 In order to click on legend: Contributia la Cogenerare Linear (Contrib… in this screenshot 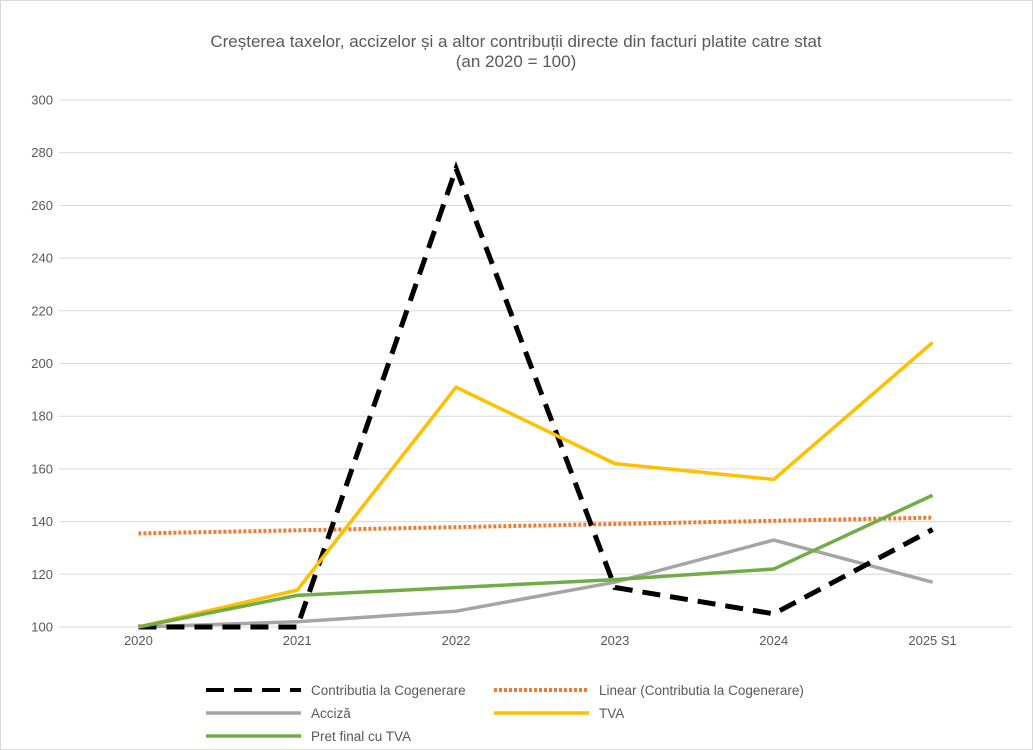, I will do `click(505, 713)`.